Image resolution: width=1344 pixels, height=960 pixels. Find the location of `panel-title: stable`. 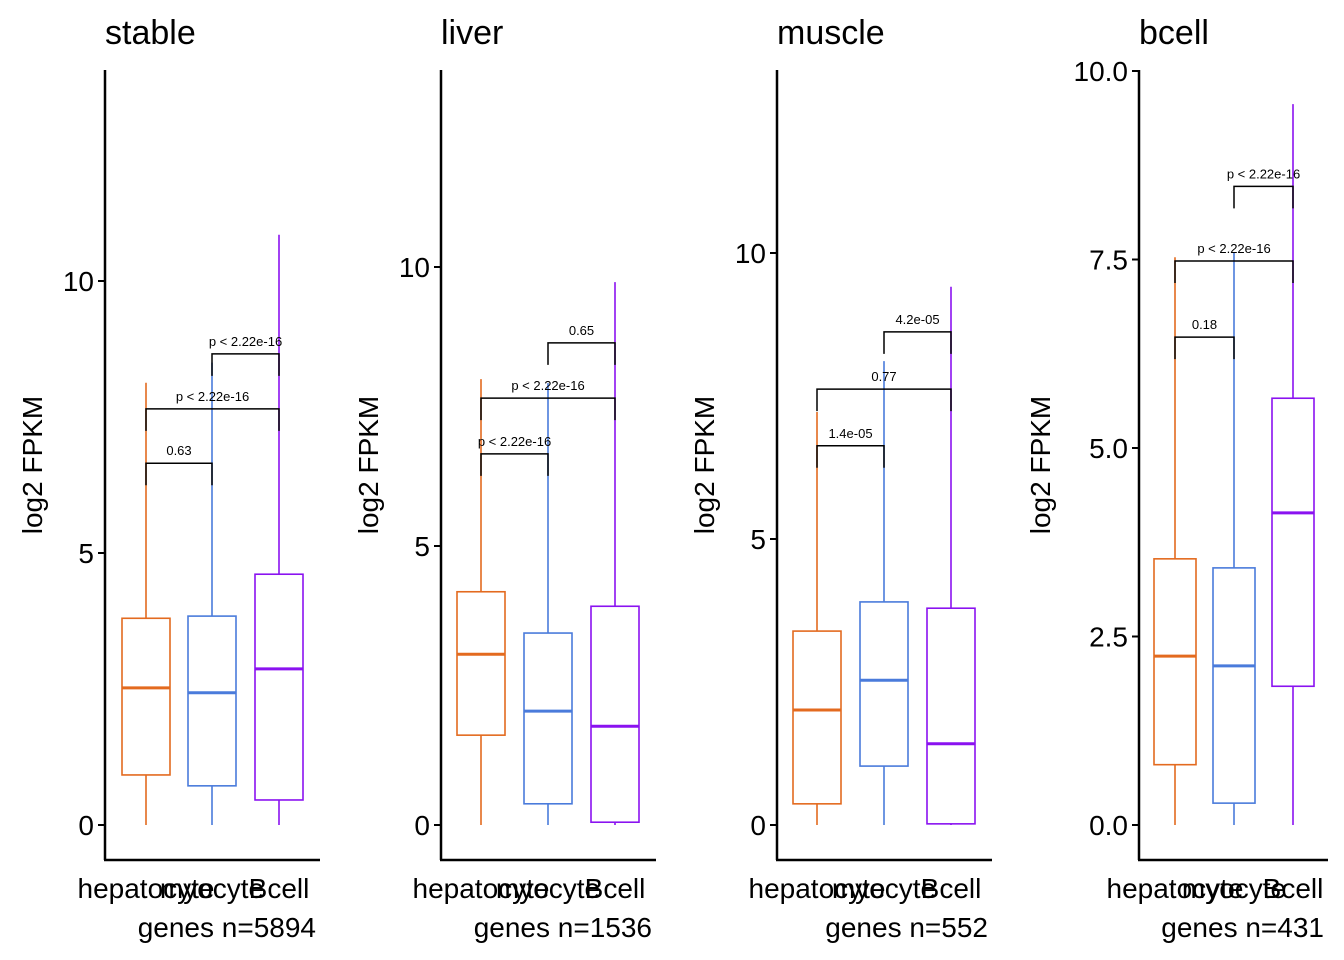

panel-title: stable is located at coordinates (150, 33).